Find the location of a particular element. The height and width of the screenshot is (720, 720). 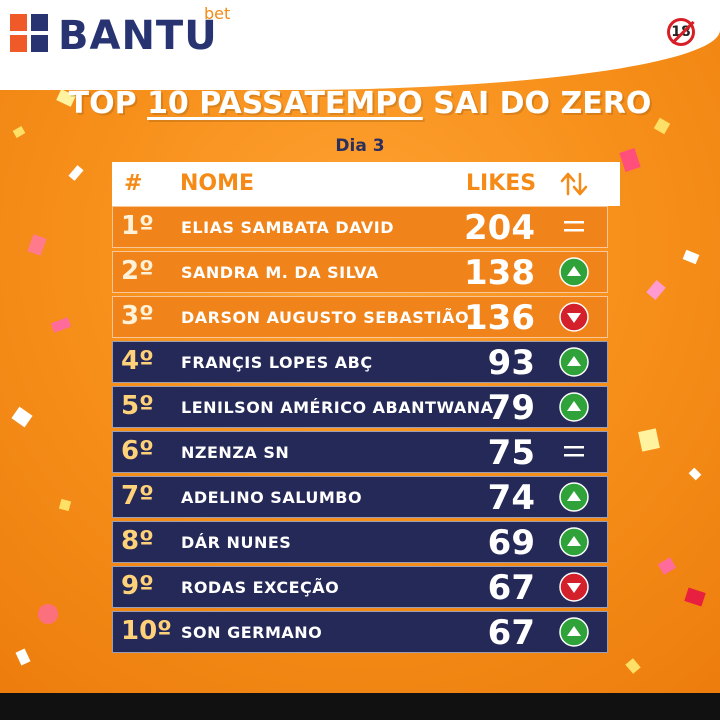

row-name: ADELINO SALUMBO is located at coordinates (272, 497).